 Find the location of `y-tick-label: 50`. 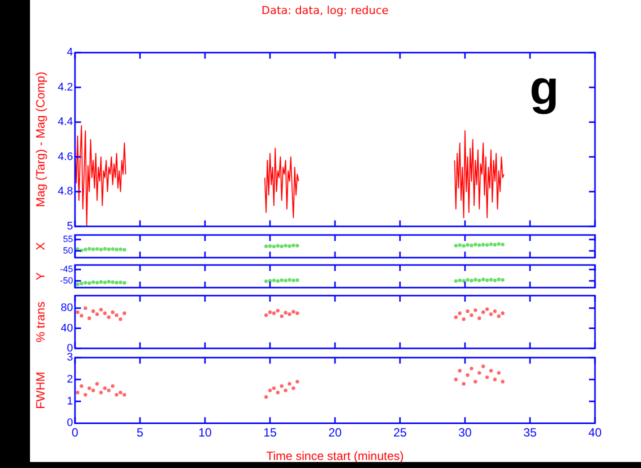

y-tick-label: 50 is located at coordinates (67, 250).